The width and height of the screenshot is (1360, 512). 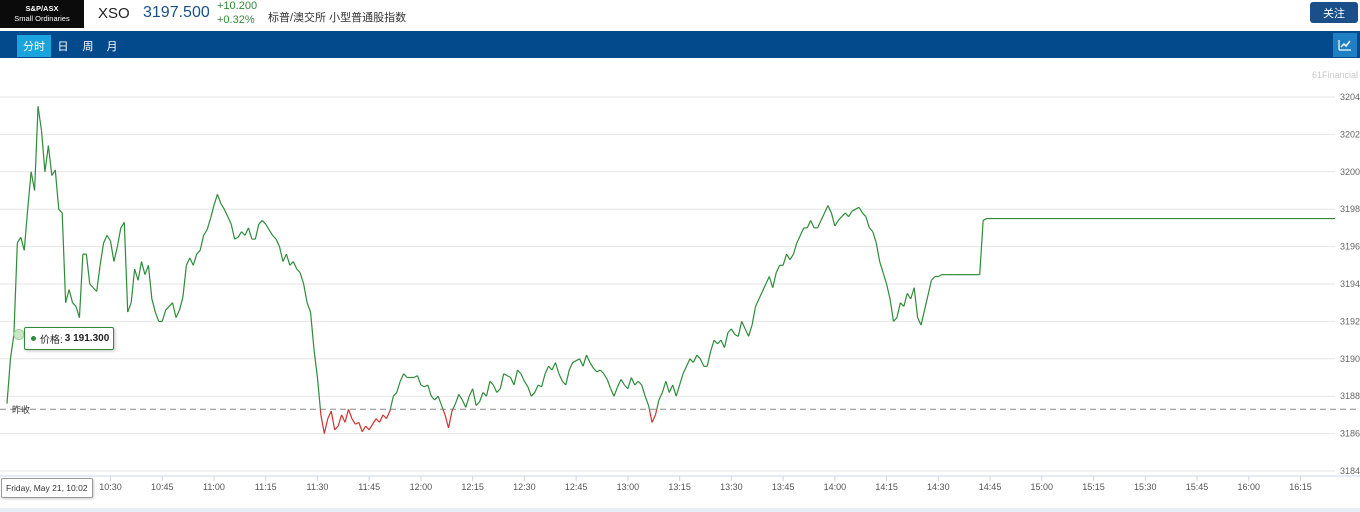 I want to click on follow-button: 关注, so click(x=1334, y=12).